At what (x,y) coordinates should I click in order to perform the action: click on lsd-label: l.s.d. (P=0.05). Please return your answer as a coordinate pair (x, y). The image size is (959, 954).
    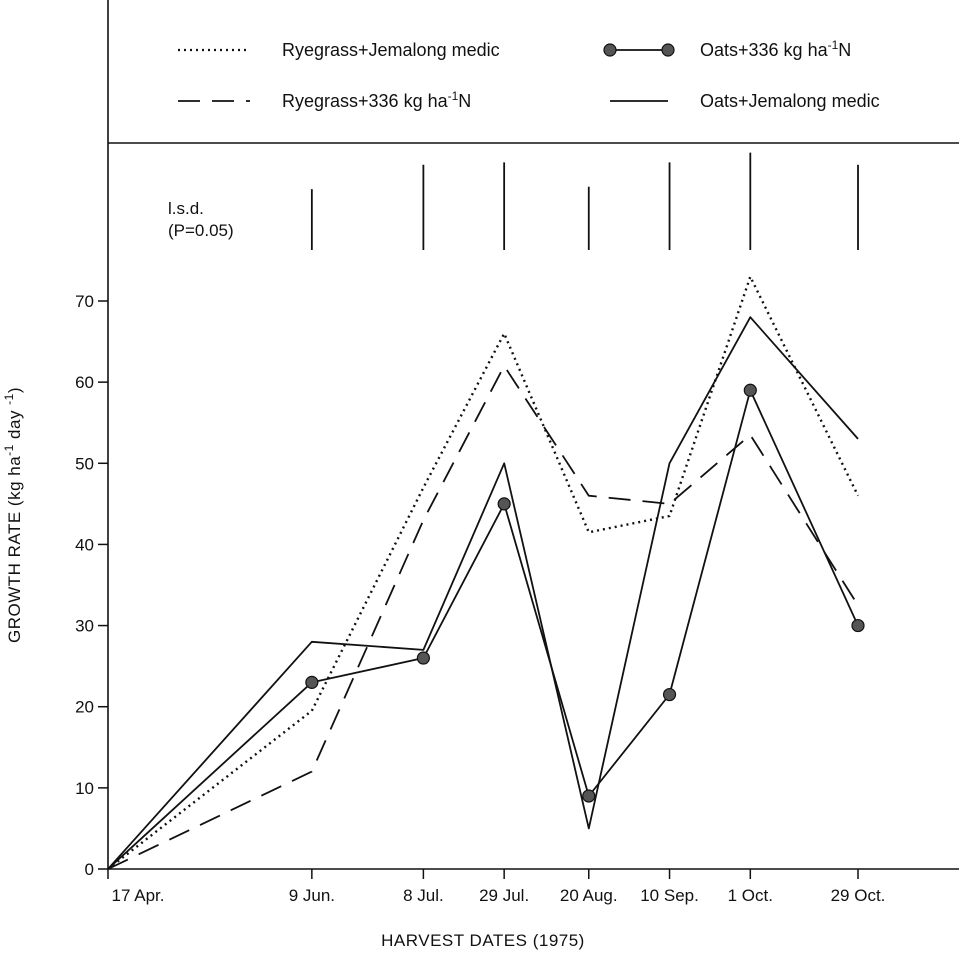
    Looking at the image, I should click on (201, 219).